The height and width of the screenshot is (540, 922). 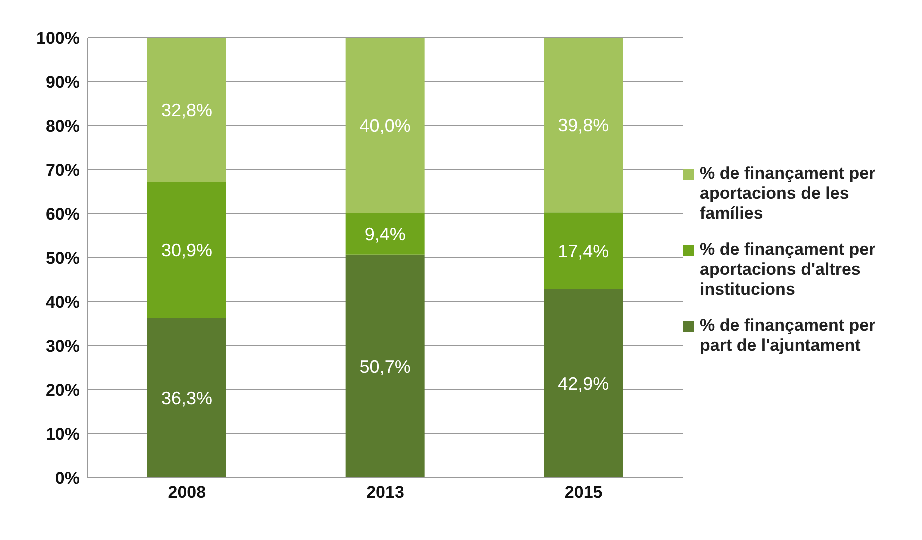 I want to click on x-tick-label: 2008, so click(x=187, y=492).